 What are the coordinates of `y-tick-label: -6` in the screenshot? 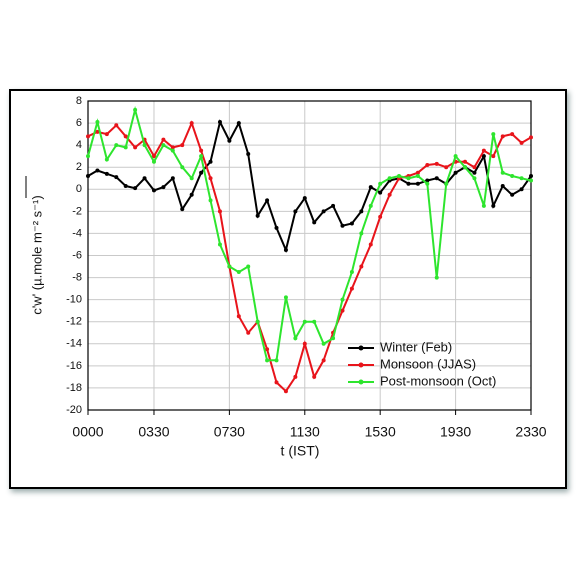 It's located at (77, 255).